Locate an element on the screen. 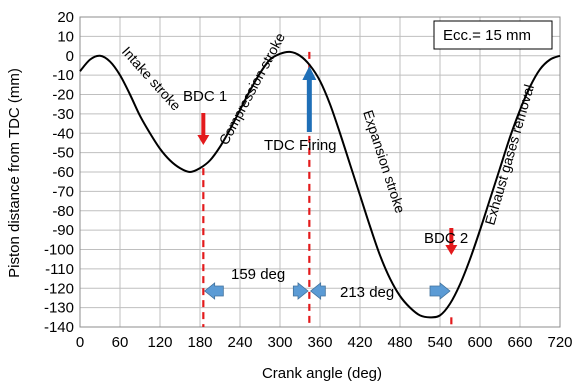 The image size is (576, 385). span-arrows is located at coordinates (327, 291).